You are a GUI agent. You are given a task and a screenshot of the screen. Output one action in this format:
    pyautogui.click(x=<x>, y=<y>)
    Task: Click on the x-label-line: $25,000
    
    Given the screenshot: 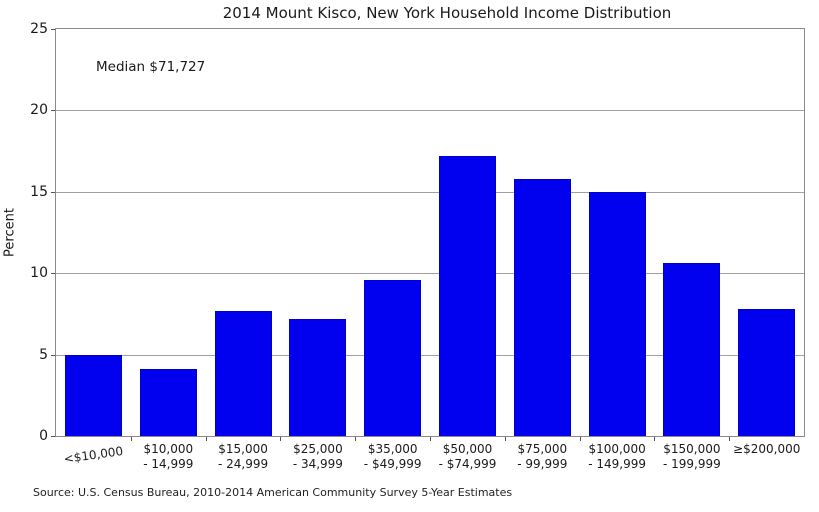 What is the action you would take?
    pyautogui.click(x=318, y=449)
    